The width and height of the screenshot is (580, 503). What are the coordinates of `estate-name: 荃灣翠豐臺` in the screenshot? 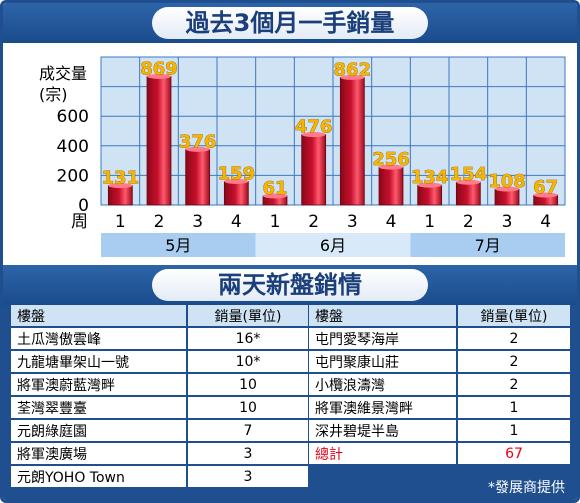 It's located at (99, 408).